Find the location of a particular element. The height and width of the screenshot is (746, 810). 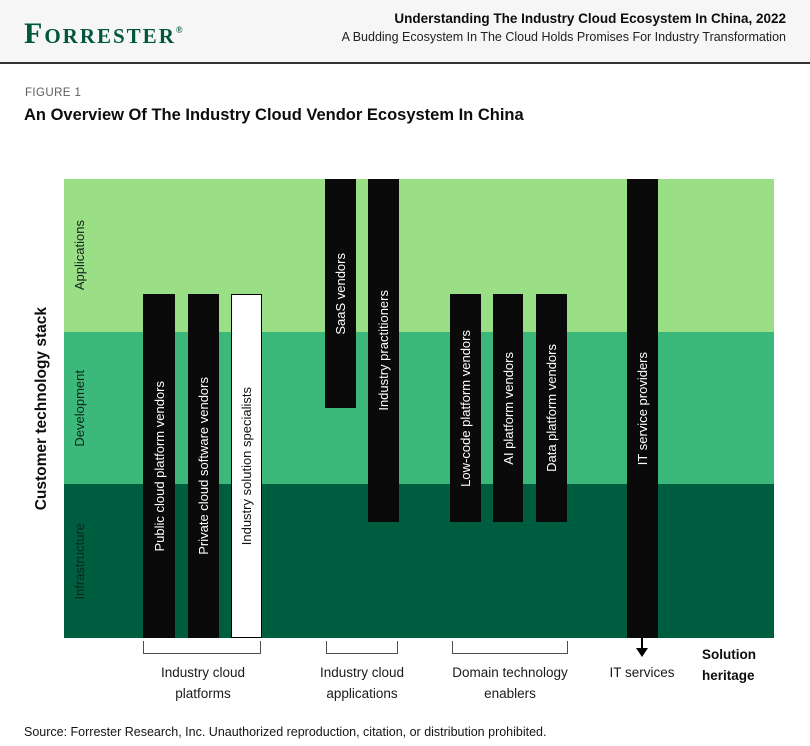

group-label-industry-cloud-platforms: Industry cloud platforms is located at coordinates (203, 683).